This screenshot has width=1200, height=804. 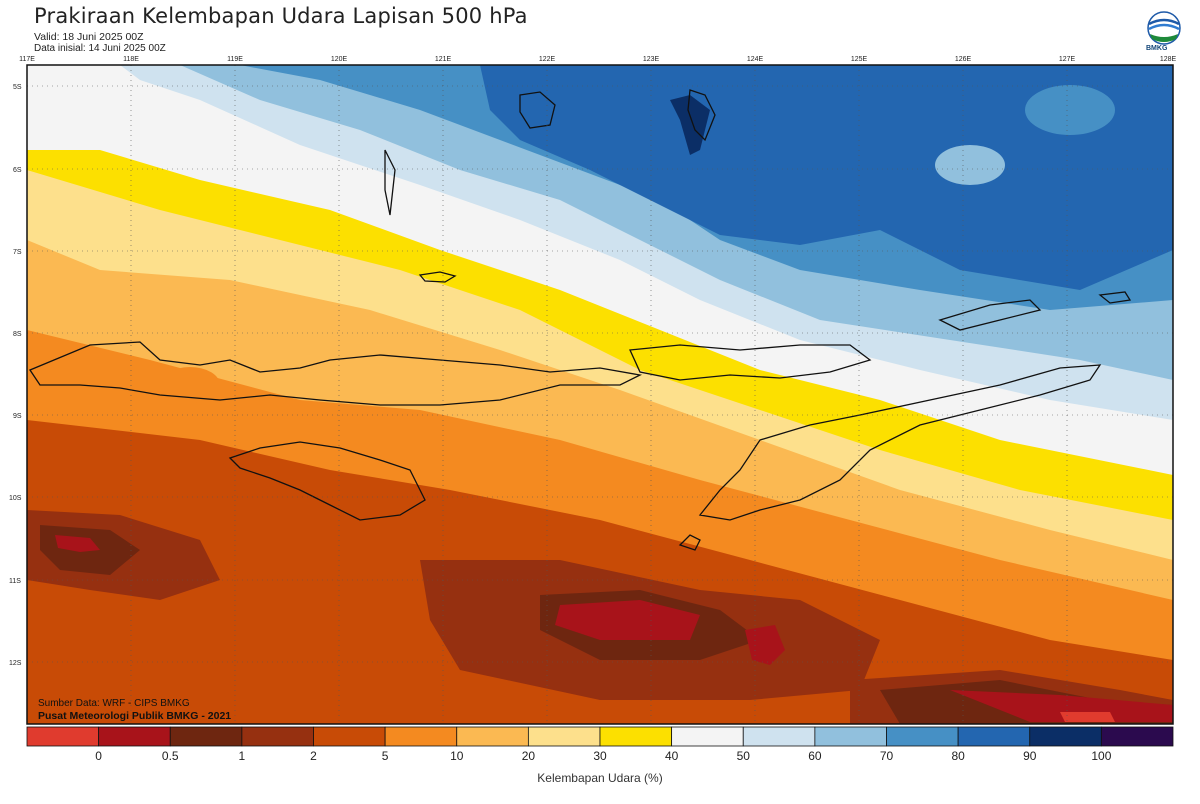 What do you see at coordinates (755, 59) in the screenshot?
I see `lon-label: 124E` at bounding box center [755, 59].